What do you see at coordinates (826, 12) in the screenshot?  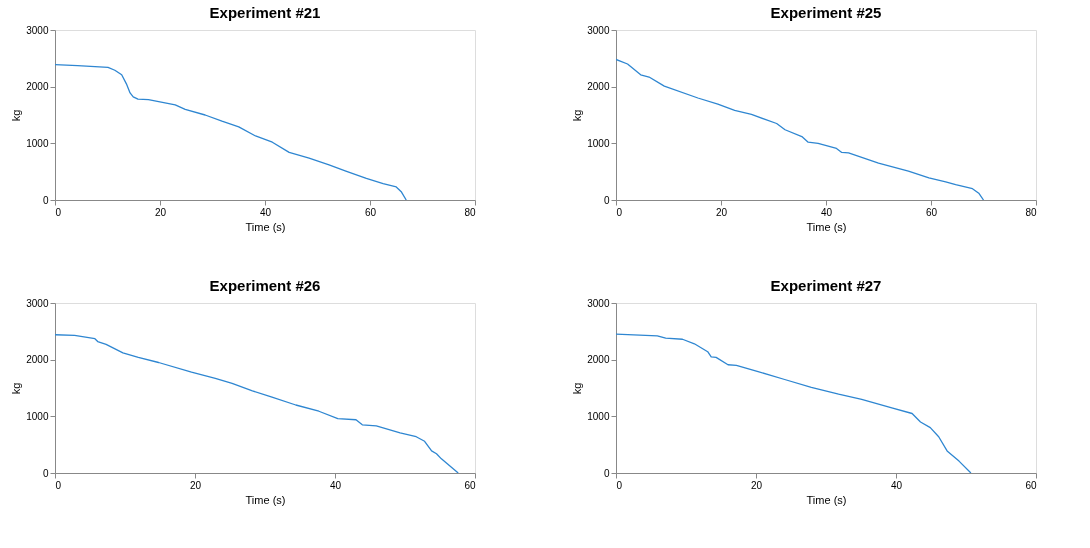 I see `chart-title: Experiment #25` at bounding box center [826, 12].